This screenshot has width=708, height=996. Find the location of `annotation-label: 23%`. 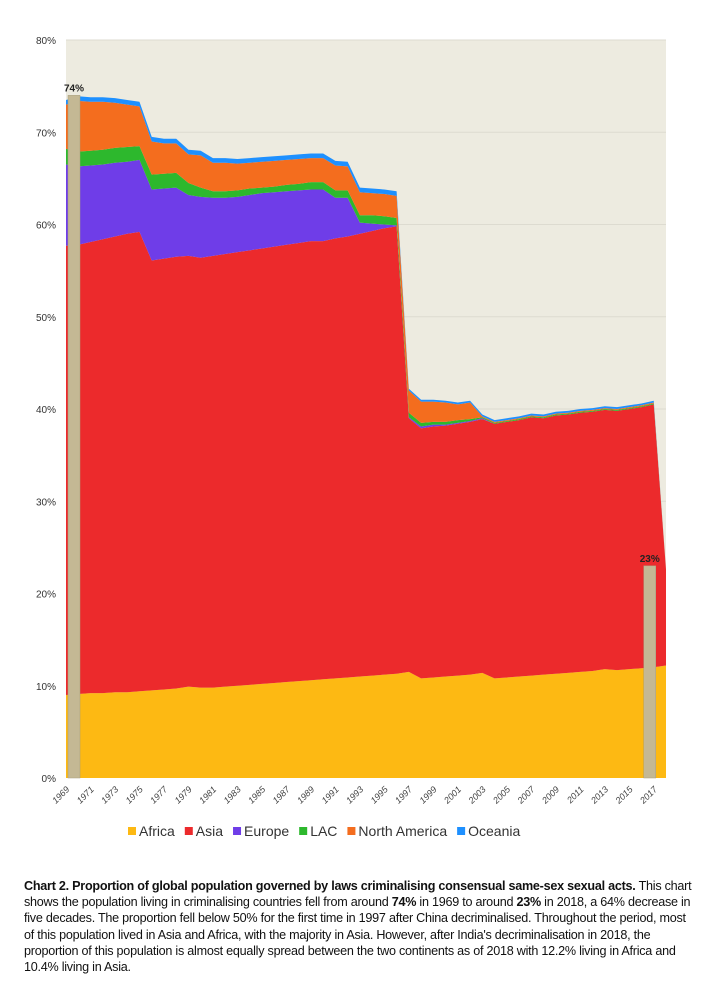

annotation-label: 23% is located at coordinates (650, 559).